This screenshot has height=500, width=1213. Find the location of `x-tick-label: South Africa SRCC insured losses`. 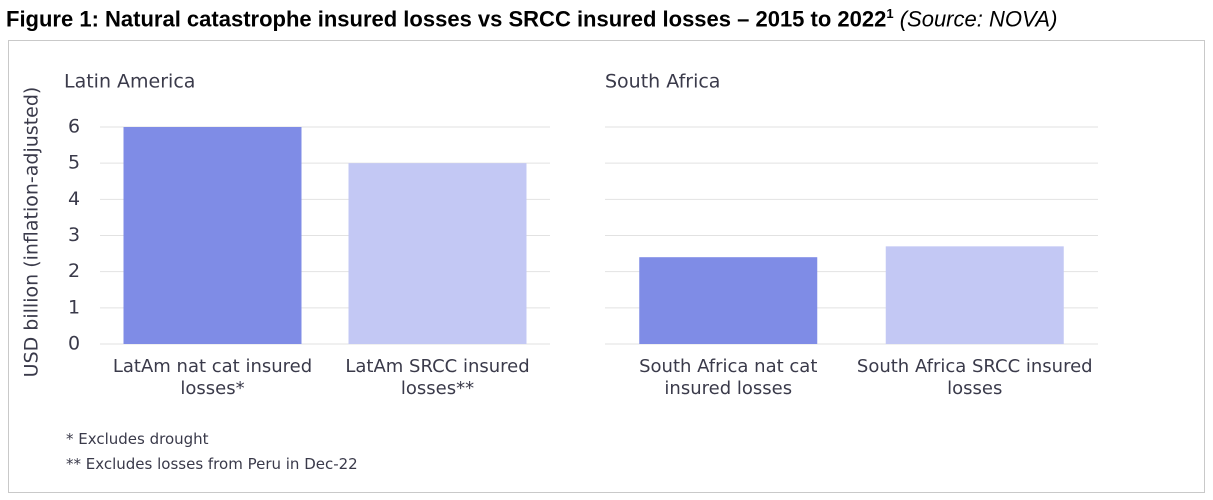

x-tick-label: South Africa SRCC insured losses is located at coordinates (974, 377).